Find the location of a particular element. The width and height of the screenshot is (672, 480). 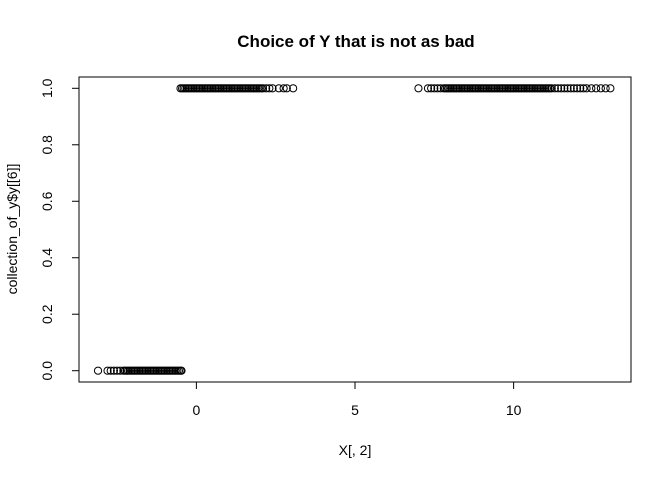

x-tick-label: 10 is located at coordinates (514, 410).